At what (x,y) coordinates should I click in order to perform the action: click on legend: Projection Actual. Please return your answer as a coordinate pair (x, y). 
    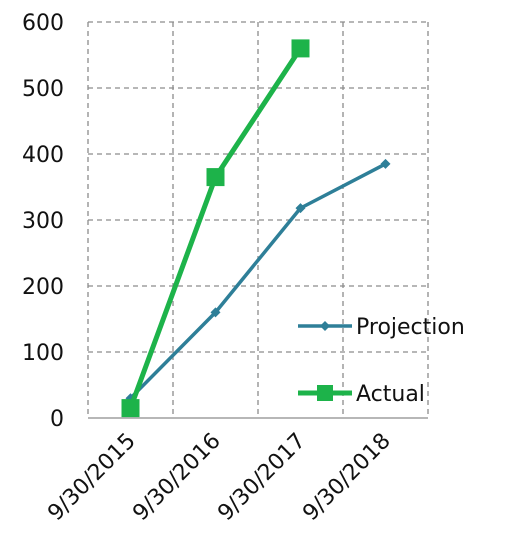
    Looking at the image, I should click on (381, 361).